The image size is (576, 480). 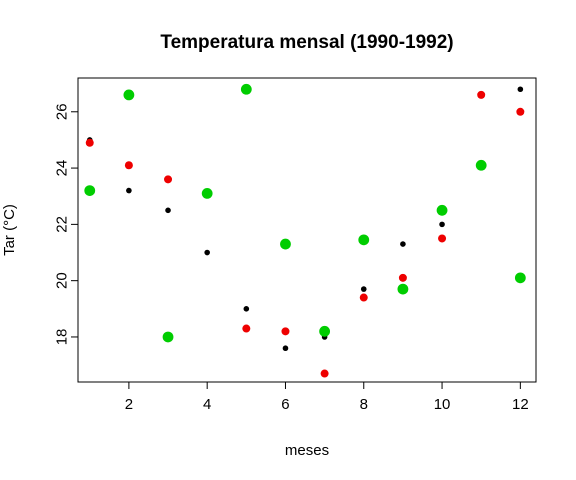 What do you see at coordinates (61, 168) in the screenshot?
I see `y-tick-label: 24` at bounding box center [61, 168].